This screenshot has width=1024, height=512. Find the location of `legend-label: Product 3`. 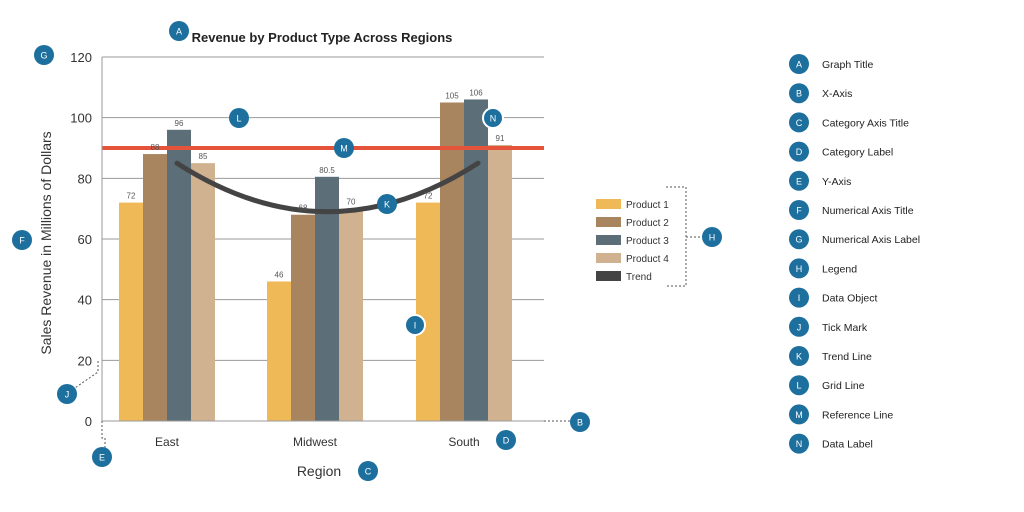

legend-label: Product 3 is located at coordinates (647, 241).